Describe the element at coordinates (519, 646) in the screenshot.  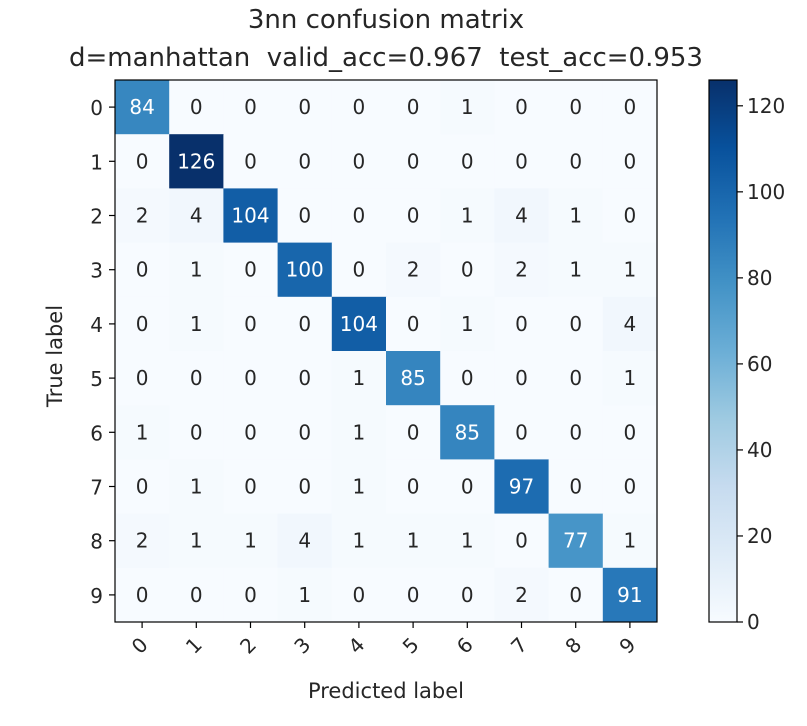
I see `x-tick-label: 7` at that location.